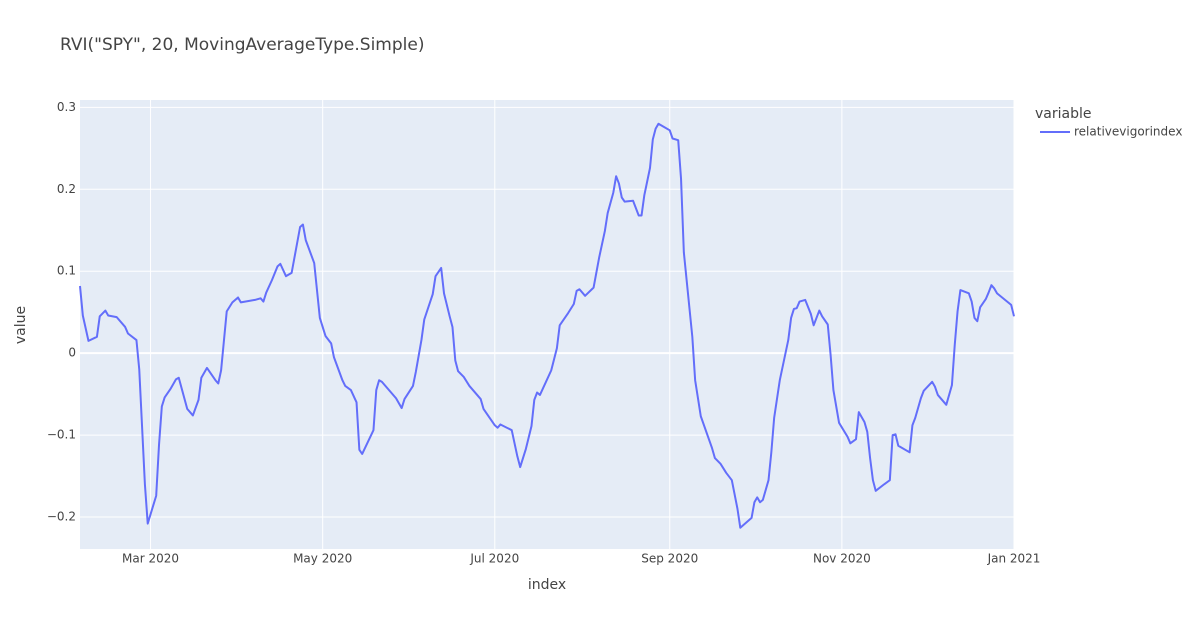  I want to click on x-tick-label: Mar 2020, so click(150, 559).